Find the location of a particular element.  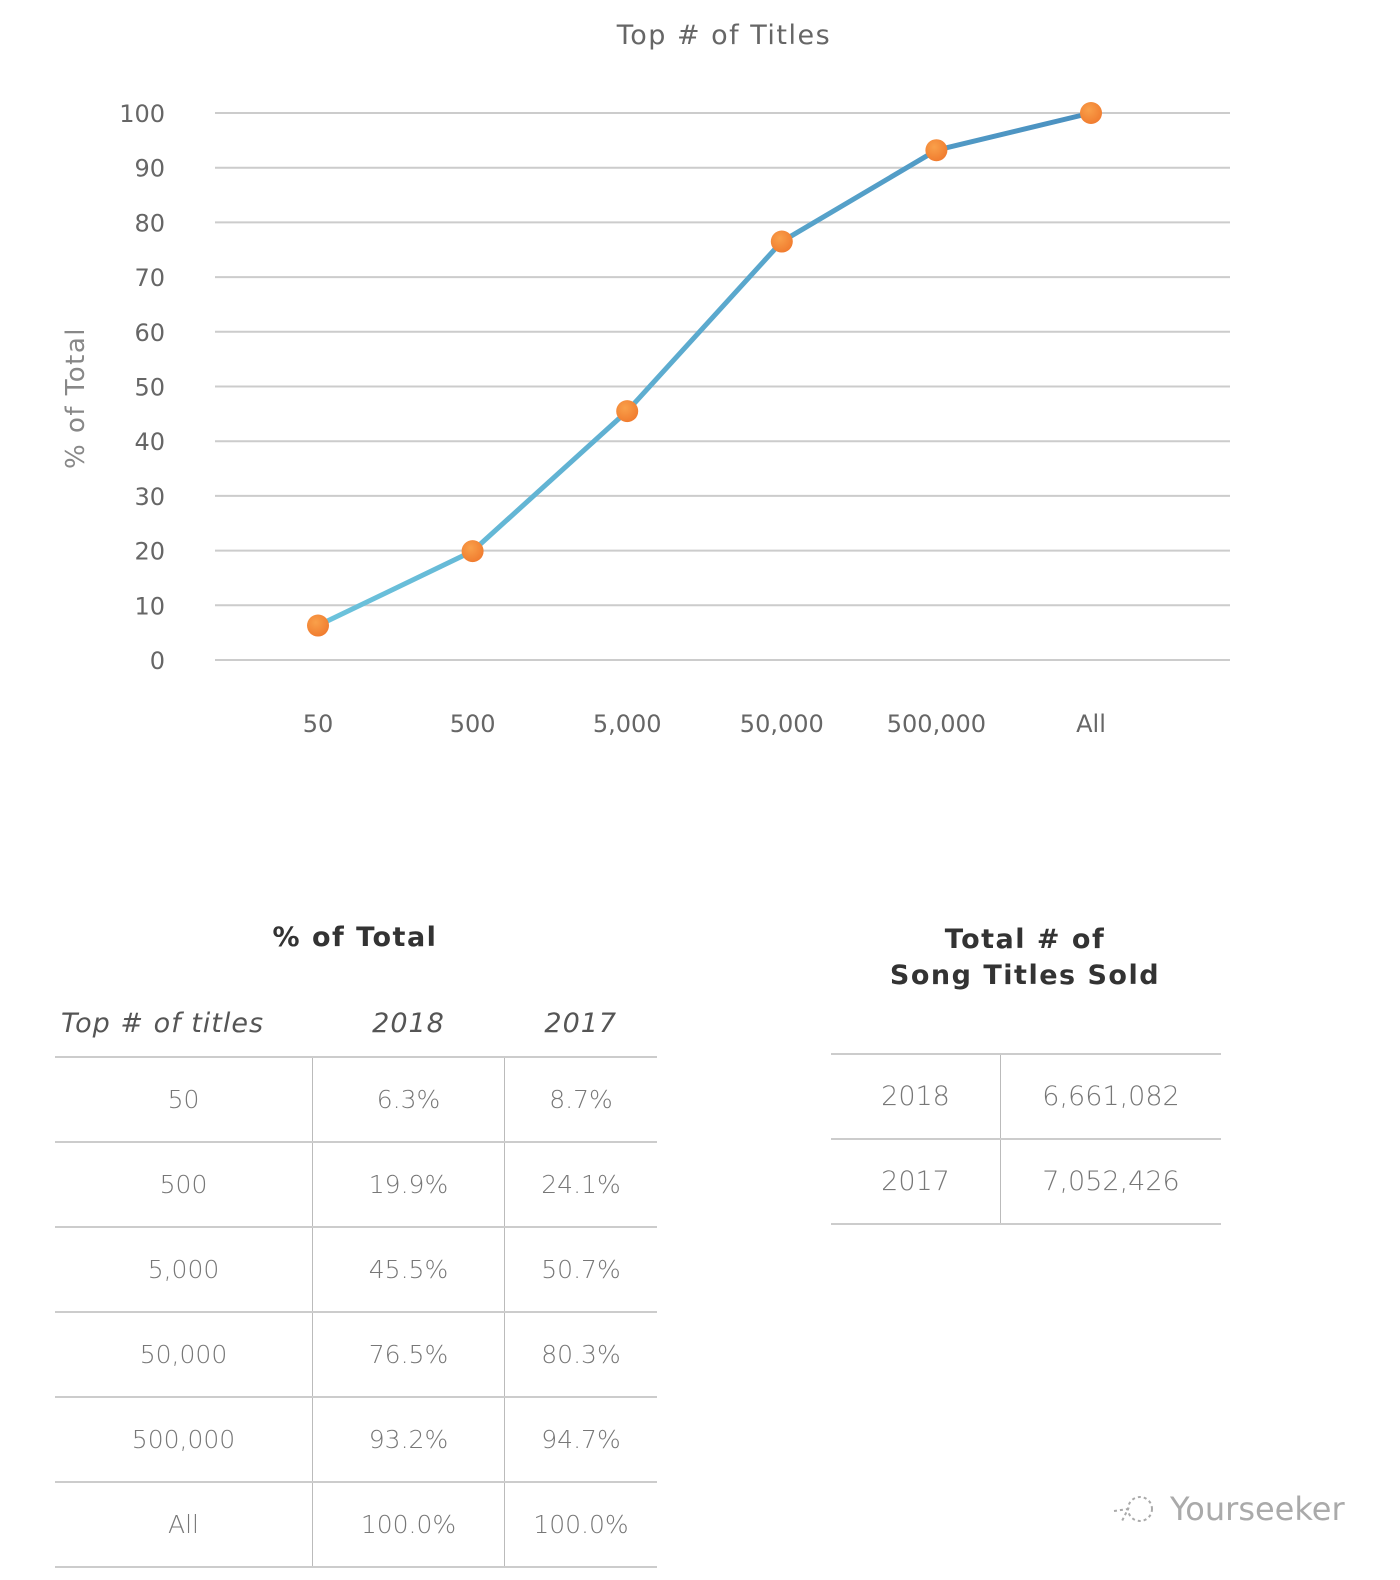

x-tick-label: 50,000 is located at coordinates (782, 724).